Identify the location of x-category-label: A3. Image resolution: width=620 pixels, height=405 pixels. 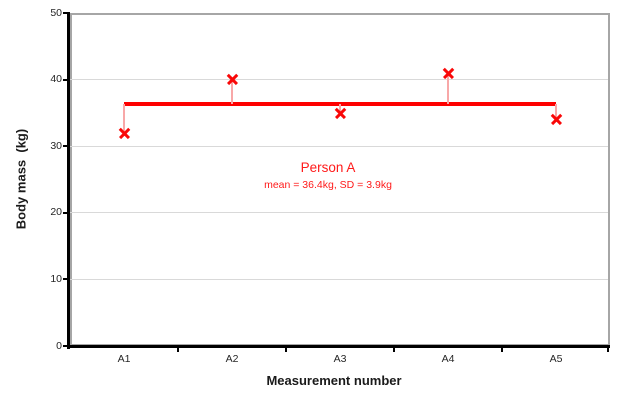
(340, 359).